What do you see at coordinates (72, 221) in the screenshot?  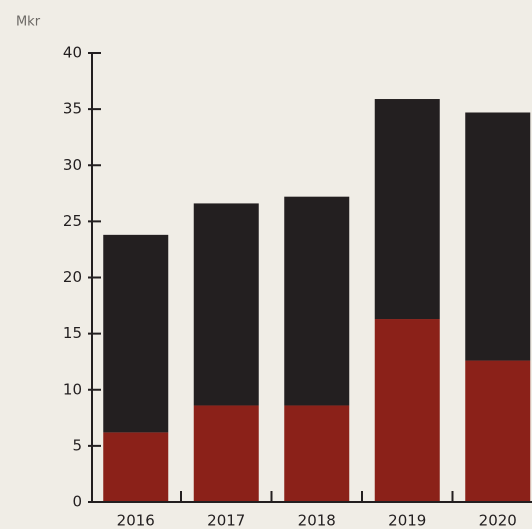 I see `y-tick-label: 25` at bounding box center [72, 221].